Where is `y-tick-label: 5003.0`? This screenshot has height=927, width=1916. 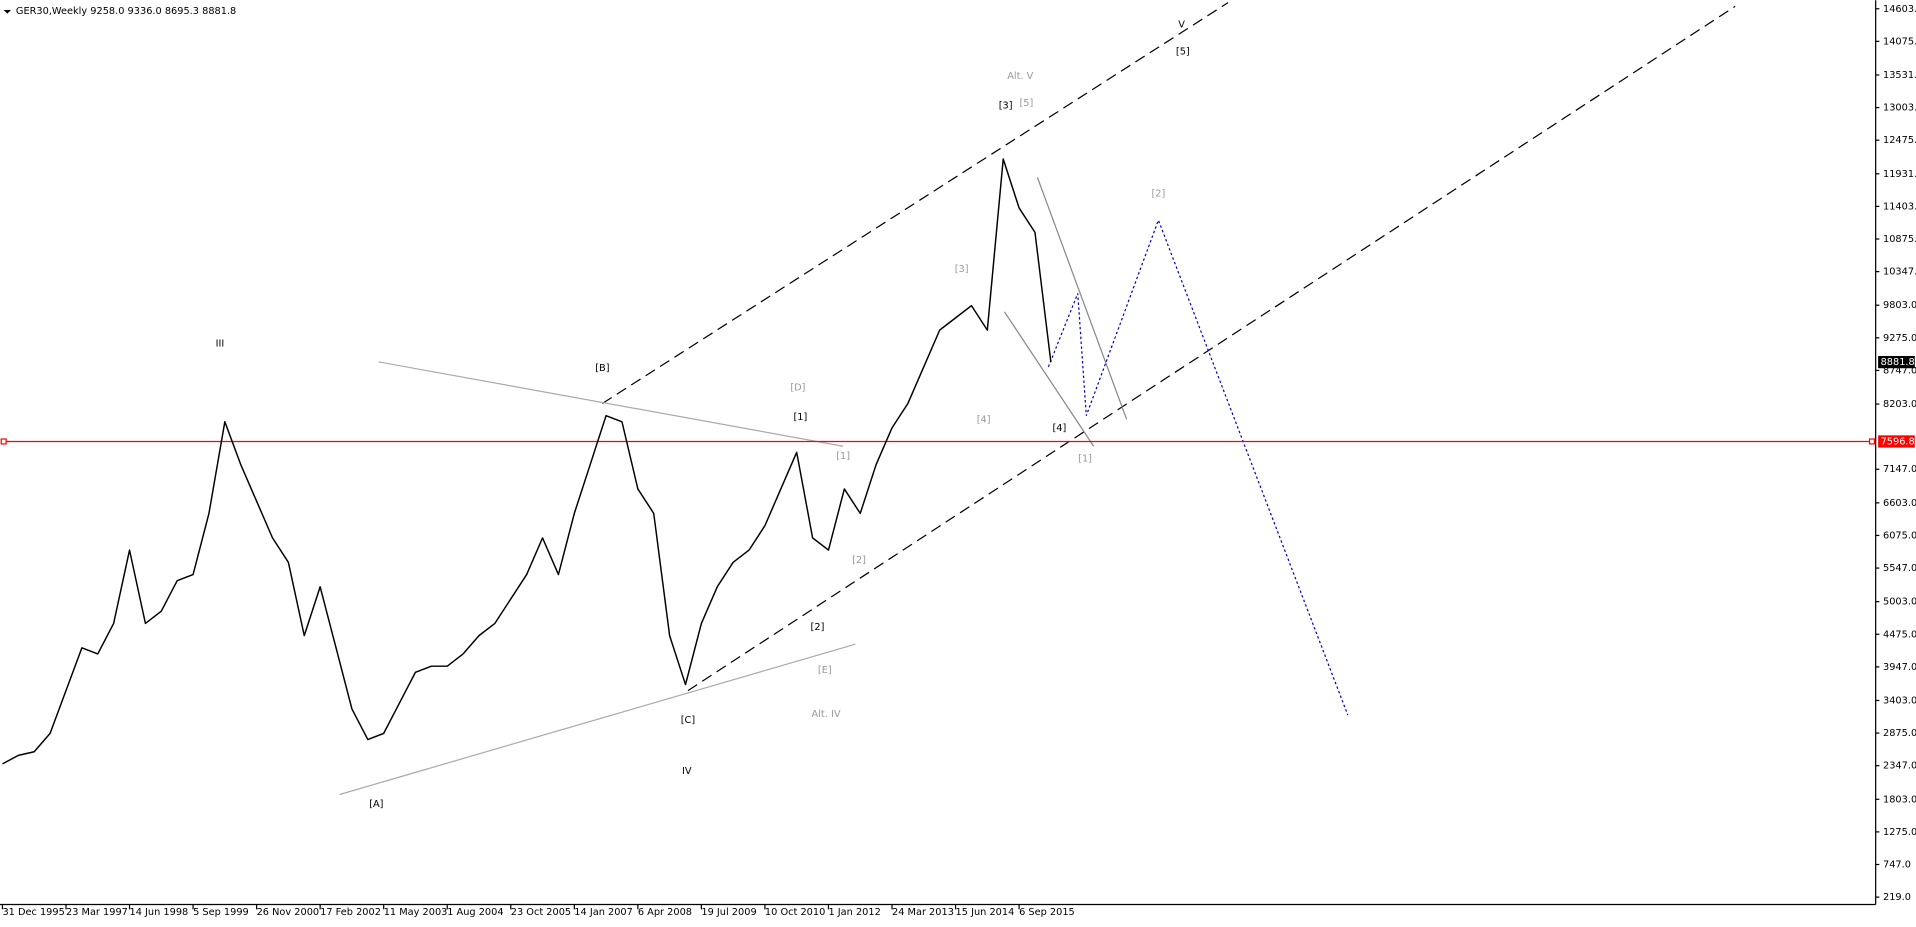
y-tick-label: 5003.0 is located at coordinates (1899, 602).